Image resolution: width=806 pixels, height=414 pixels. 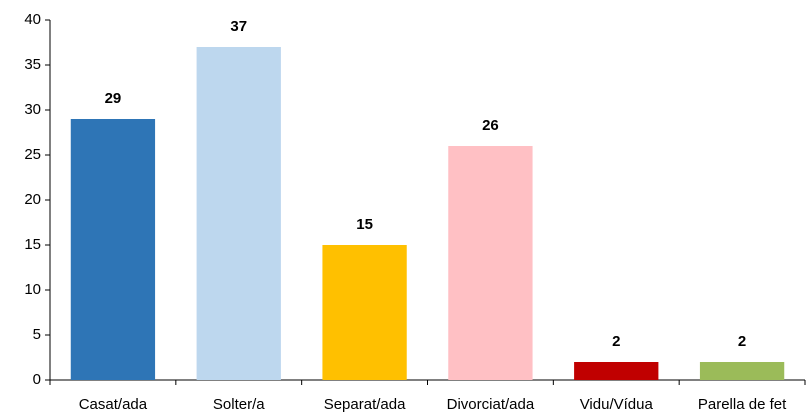 I want to click on value-label: 29, so click(x=113, y=98).